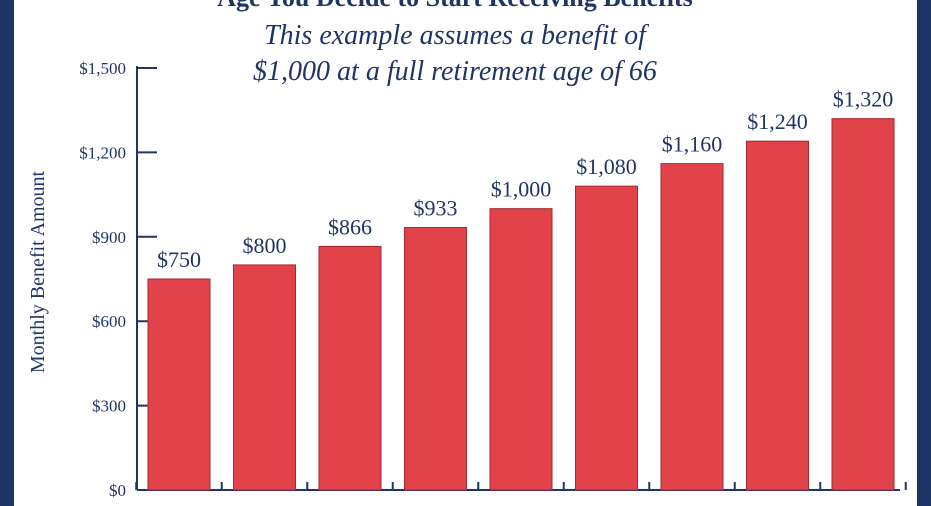 The image size is (931, 506). I want to click on chart-subtitle: $1,000 at a full retirement age of 66, so click(455, 71).